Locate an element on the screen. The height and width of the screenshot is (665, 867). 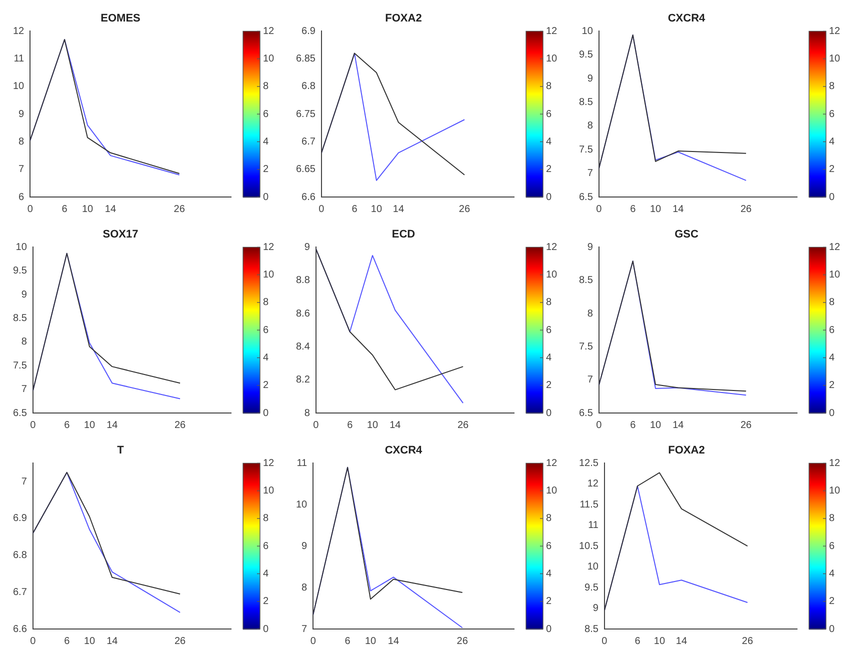
y-tick-label: 6.5 is located at coordinates (586, 197).